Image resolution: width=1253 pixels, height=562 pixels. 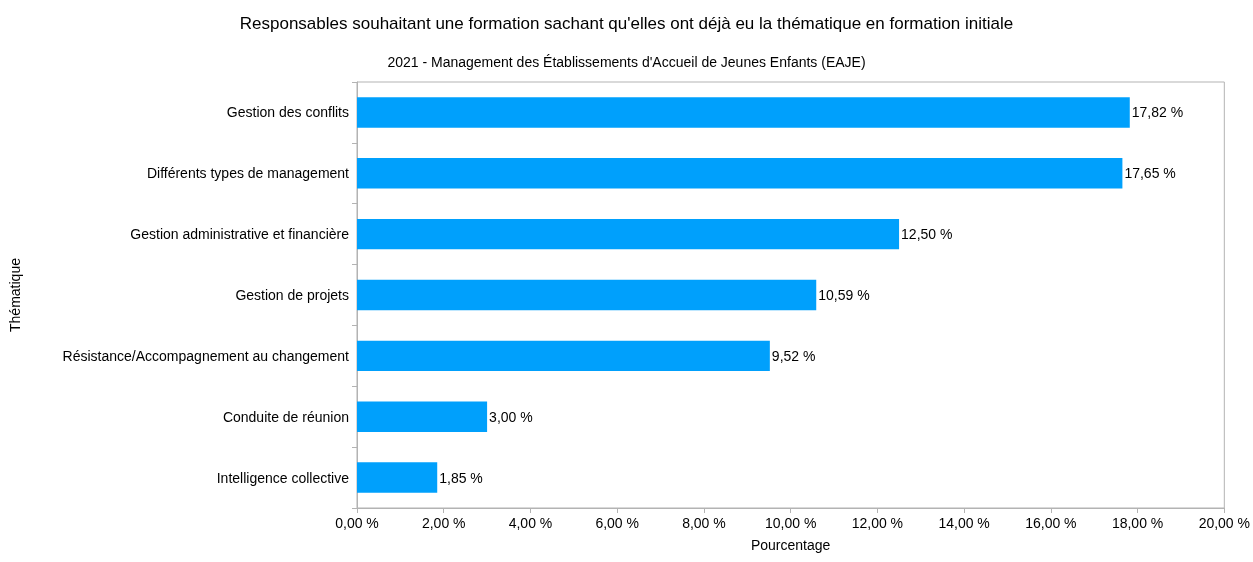 I want to click on x-tick-label: 6,00 %, so click(x=617, y=523).